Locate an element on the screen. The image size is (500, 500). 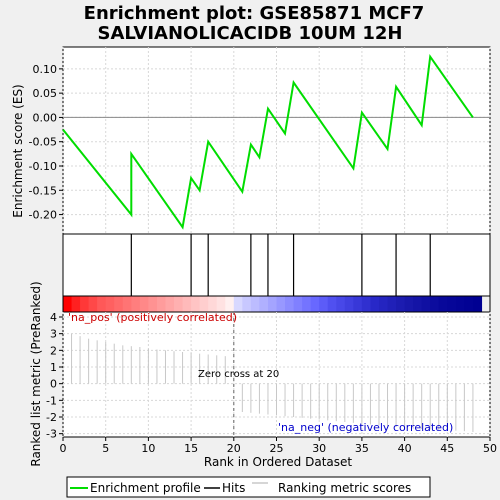
x-tick-label: 30 is located at coordinates (319, 448).